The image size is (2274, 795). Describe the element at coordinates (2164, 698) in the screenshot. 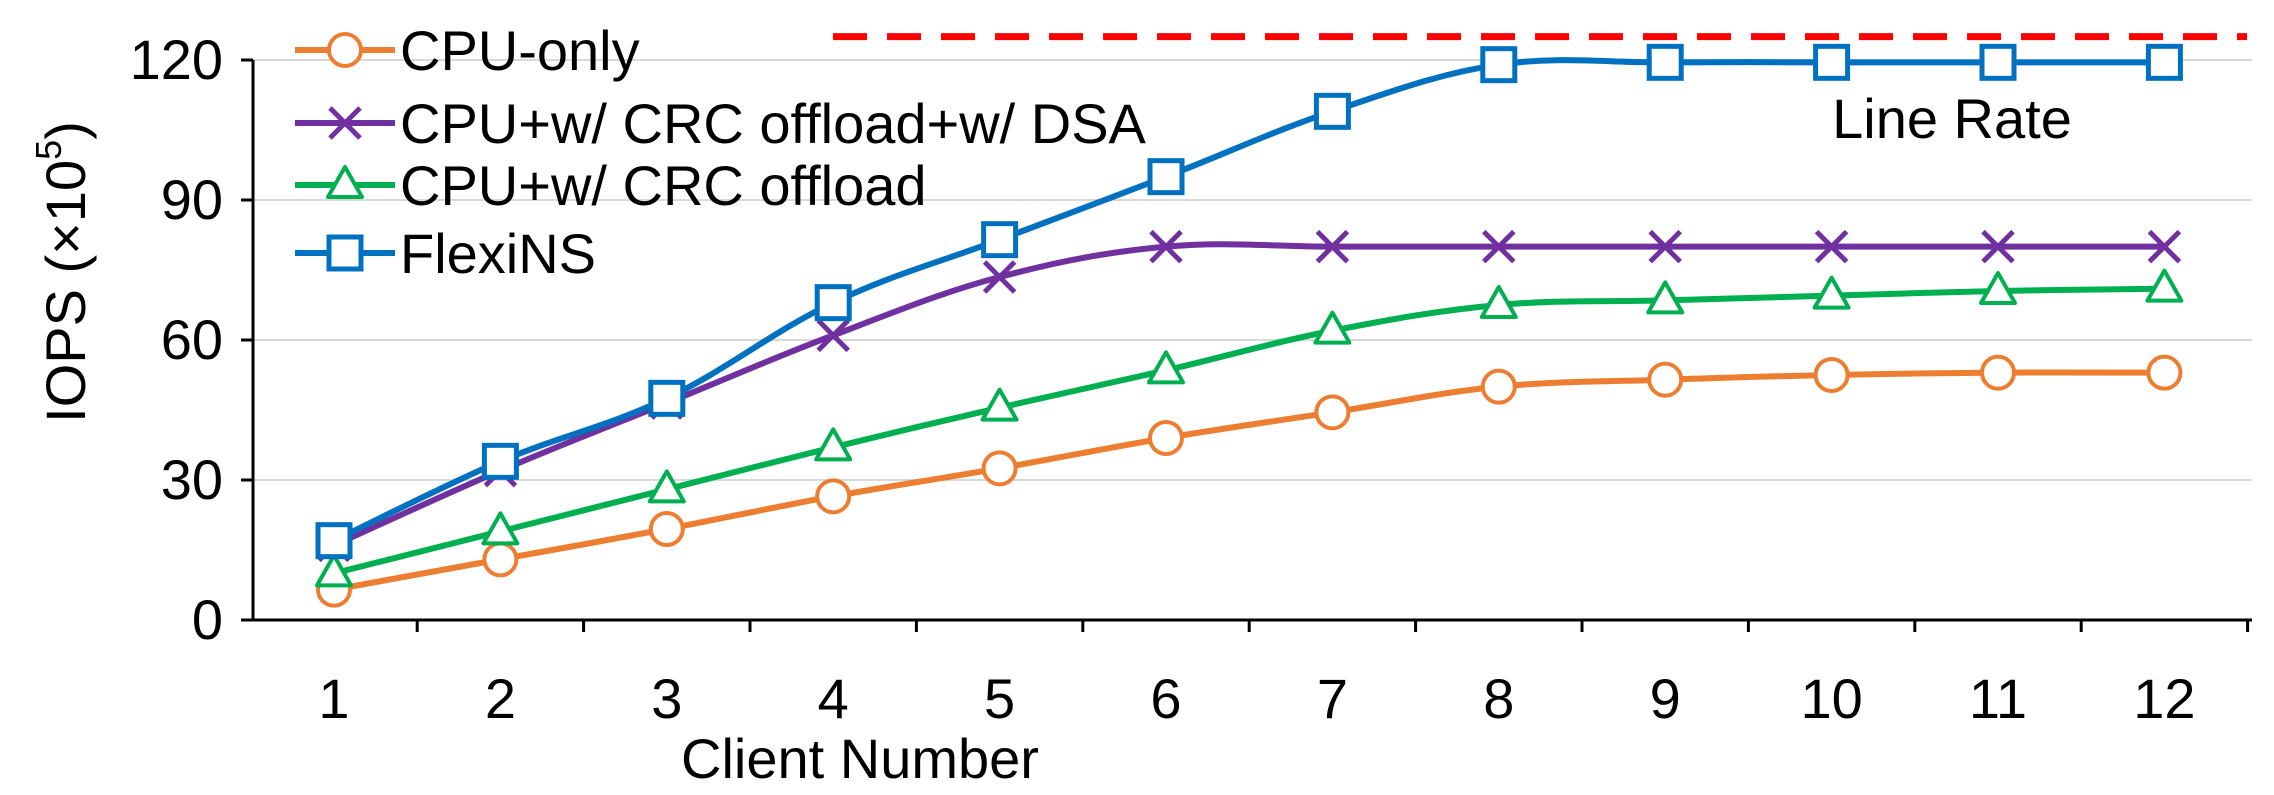

I see `x-tick-label-12: 12` at that location.